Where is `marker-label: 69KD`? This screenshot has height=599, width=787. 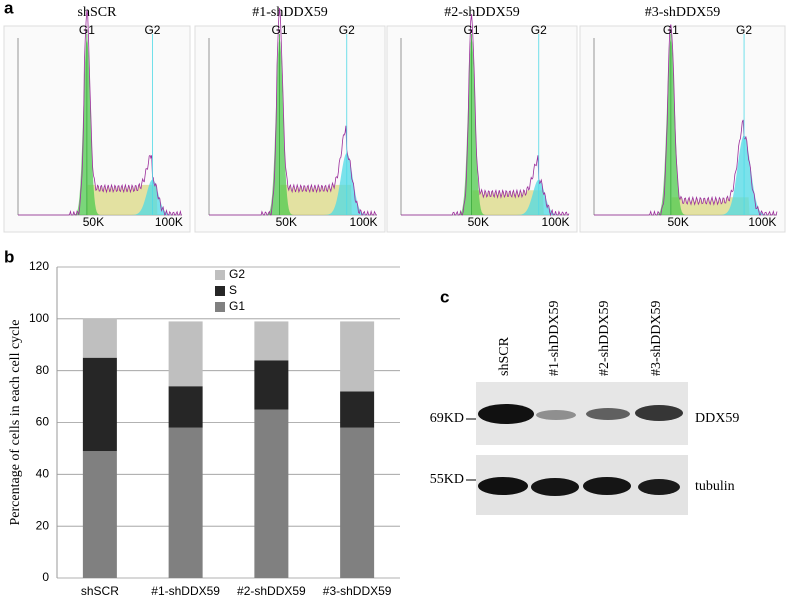
marker-label: 69KD is located at coordinates (447, 418).